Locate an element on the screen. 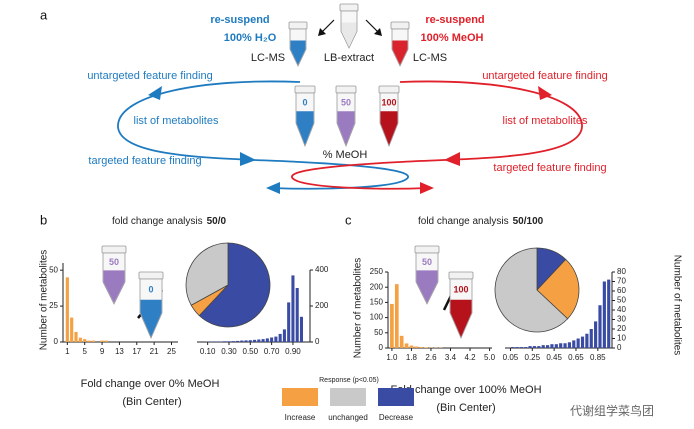  left-step: untargeted feature finding is located at coordinates (149, 76).